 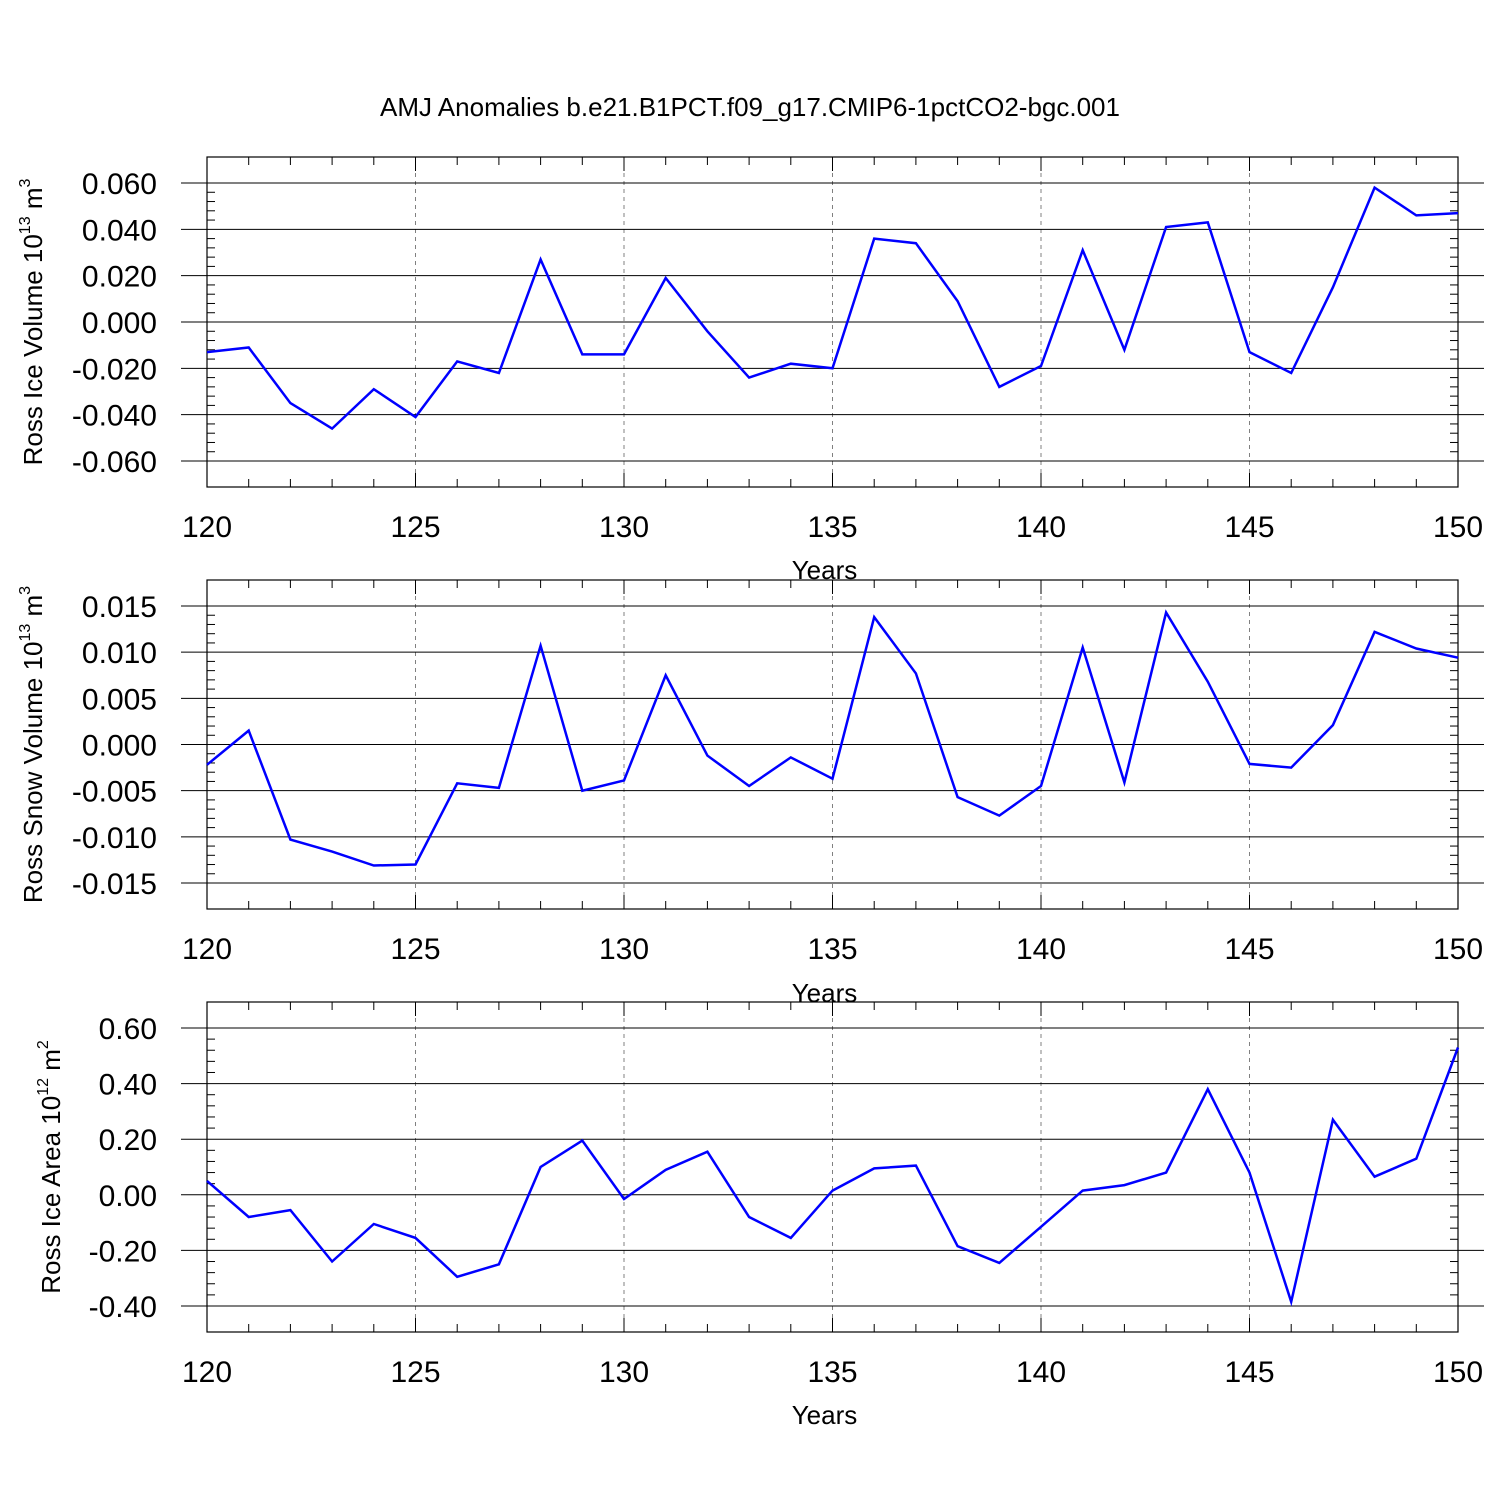 What do you see at coordinates (114, 792) in the screenshot?
I see `y-tick-label: -0.005` at bounding box center [114, 792].